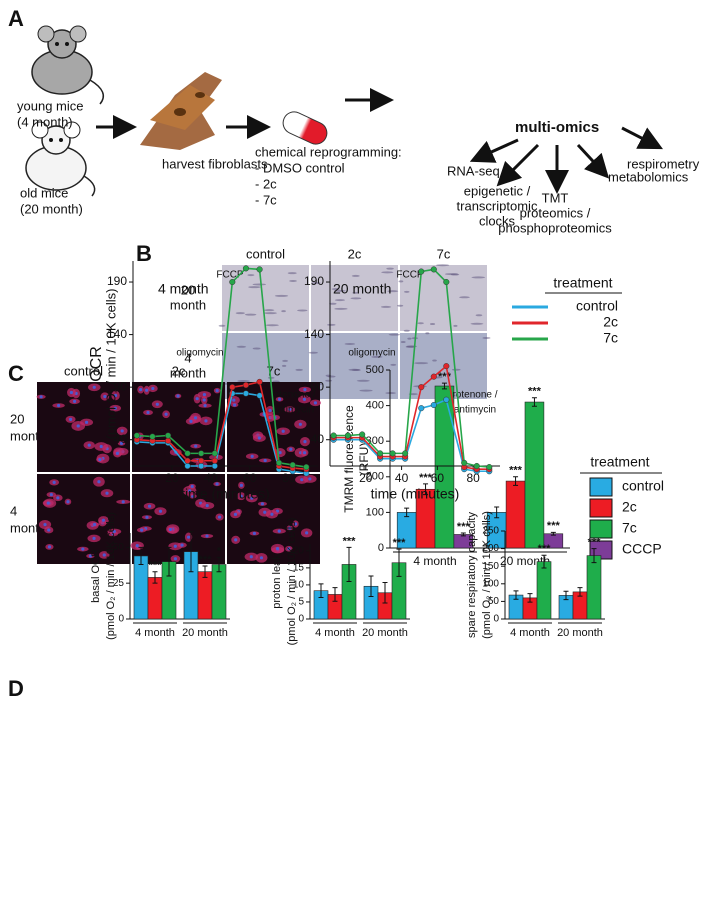 The height and width of the screenshot is (900, 703). I want to click on y-axis-label: spare respiratory capacity, so click(472, 575).